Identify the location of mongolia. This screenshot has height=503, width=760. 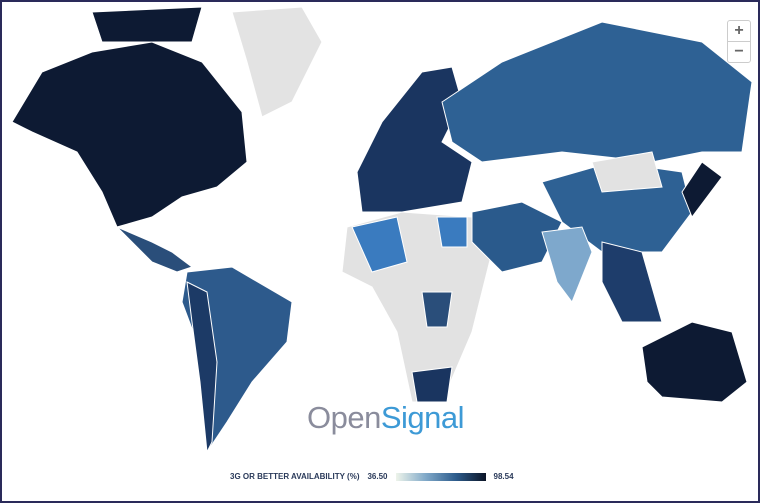
(627, 172).